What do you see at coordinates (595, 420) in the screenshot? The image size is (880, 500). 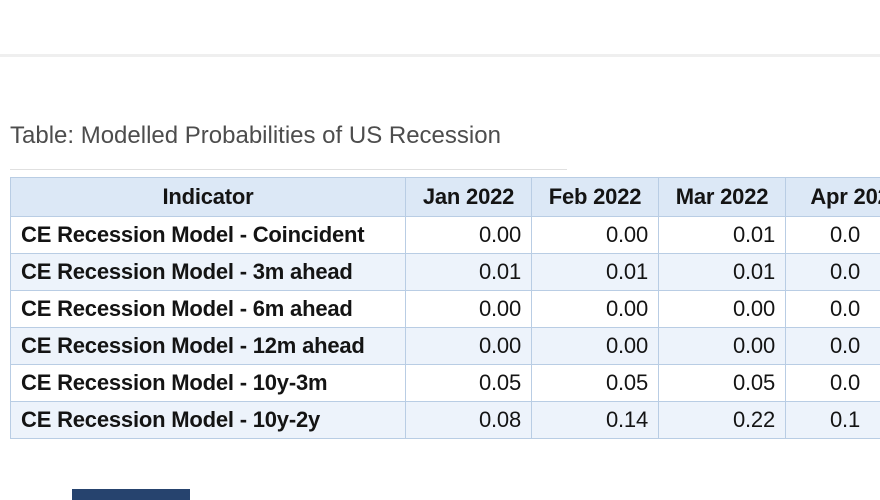 I see `value-cell-feb: 0.14` at bounding box center [595, 420].